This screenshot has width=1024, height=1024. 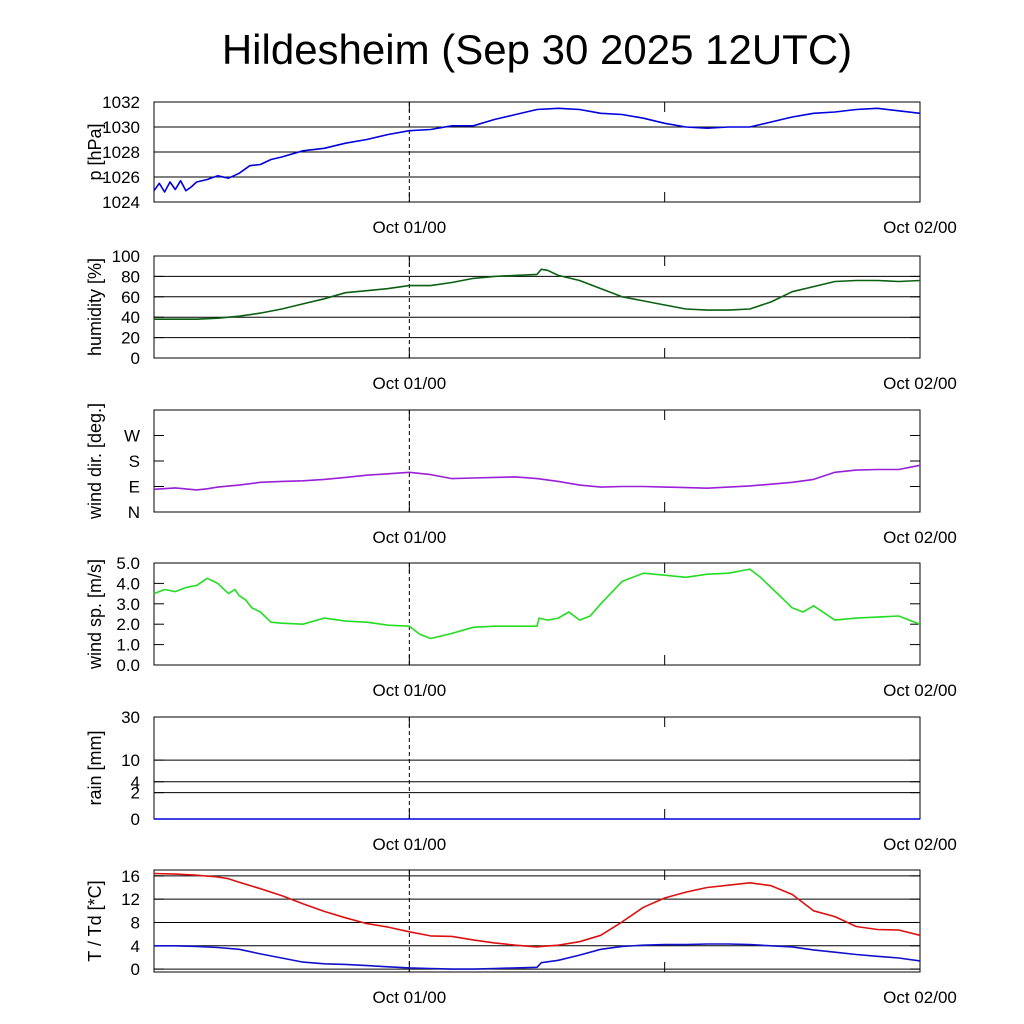 What do you see at coordinates (920, 844) in the screenshot?
I see `x-tick-label-rain-1: Oct 02/00` at bounding box center [920, 844].